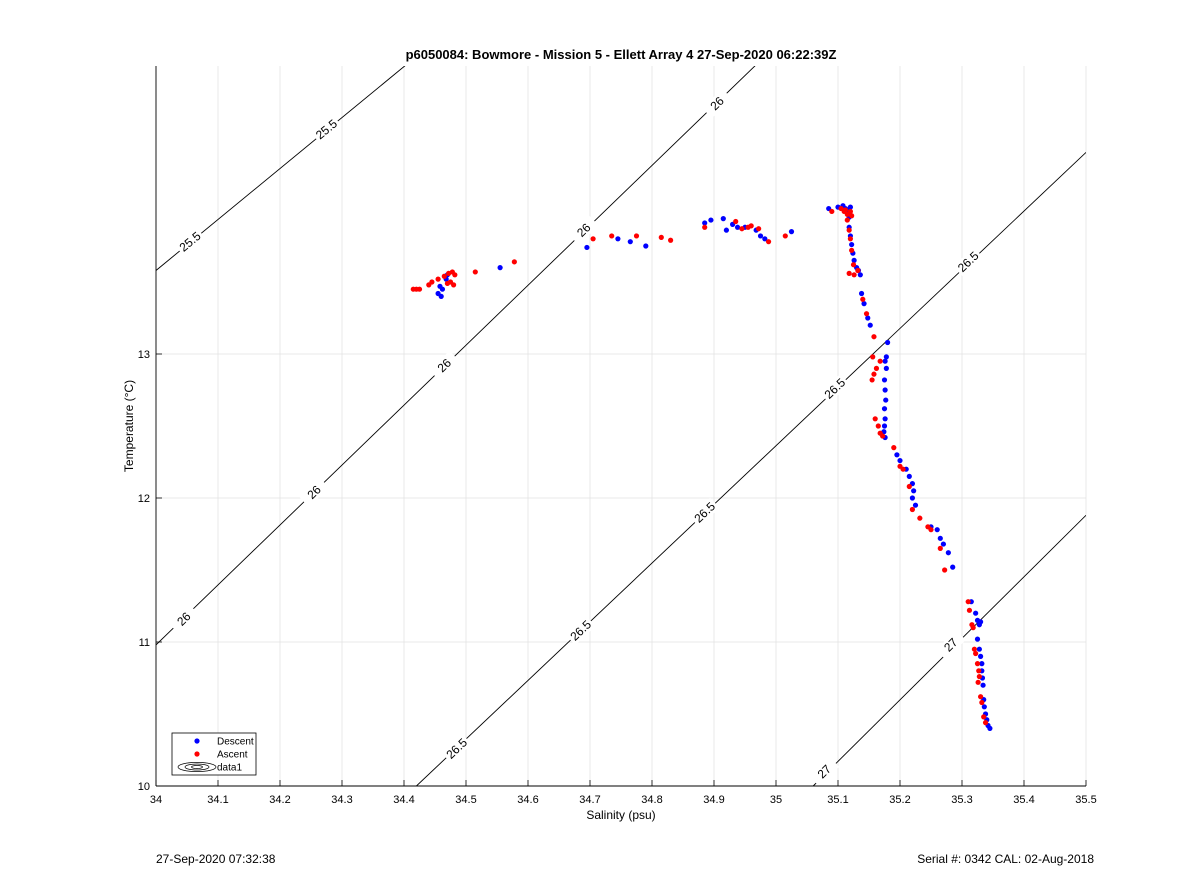  I want to click on x-tick-label: 34.1, so click(217, 800).